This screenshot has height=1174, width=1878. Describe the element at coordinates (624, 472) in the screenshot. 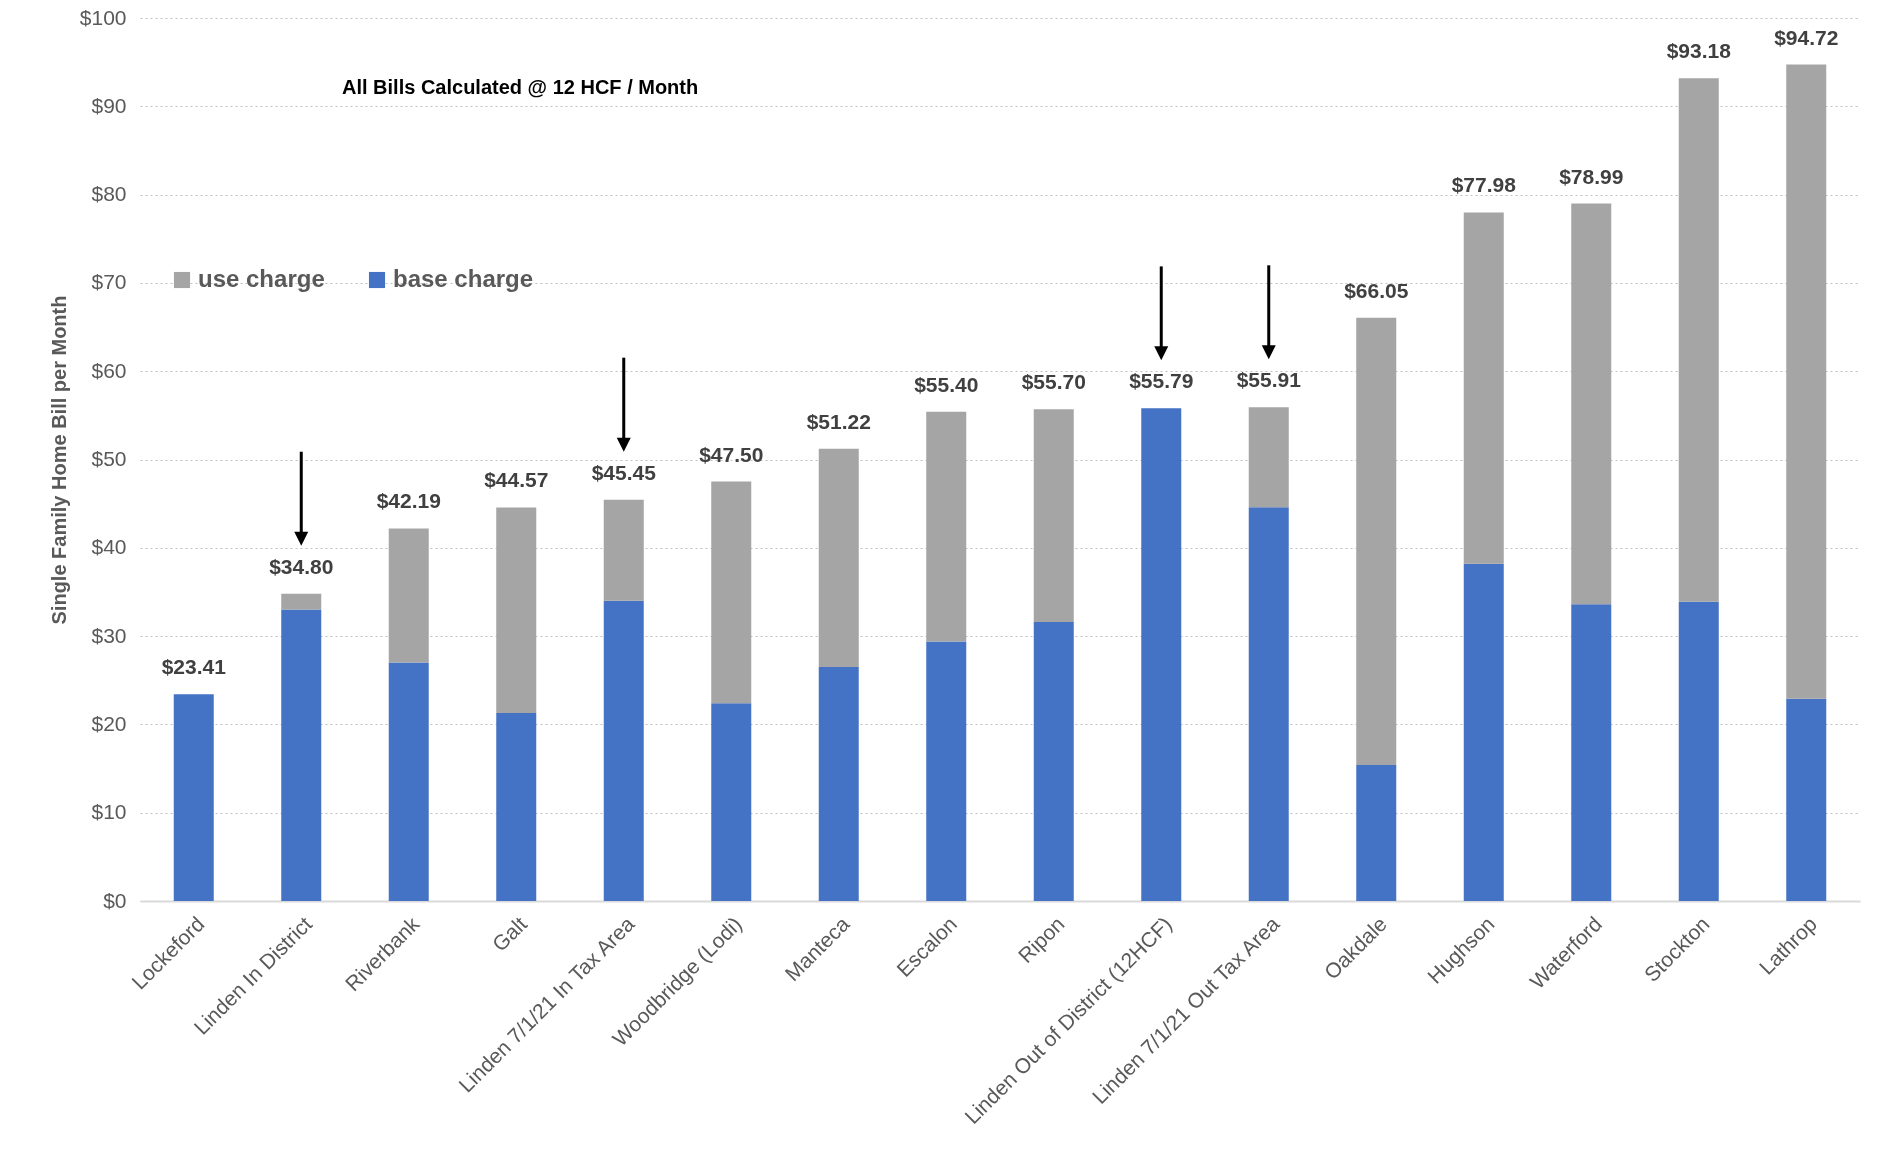

I see `total-label: $45.45` at that location.